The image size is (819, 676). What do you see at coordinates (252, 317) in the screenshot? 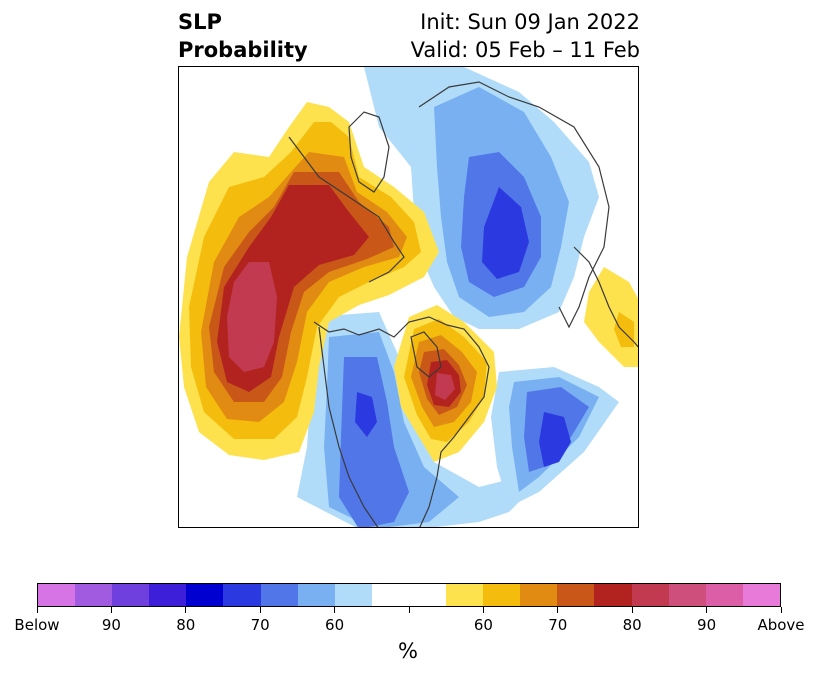
I see `high-pac-level6` at bounding box center [252, 317].